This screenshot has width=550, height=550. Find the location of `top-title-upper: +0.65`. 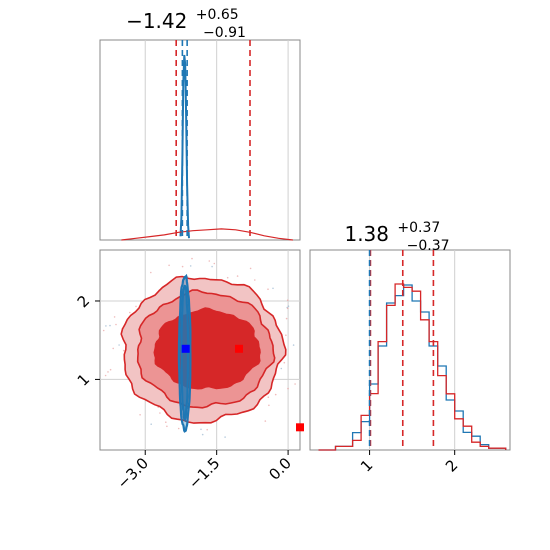

top-title-upper: +0.65 is located at coordinates (217, 15).